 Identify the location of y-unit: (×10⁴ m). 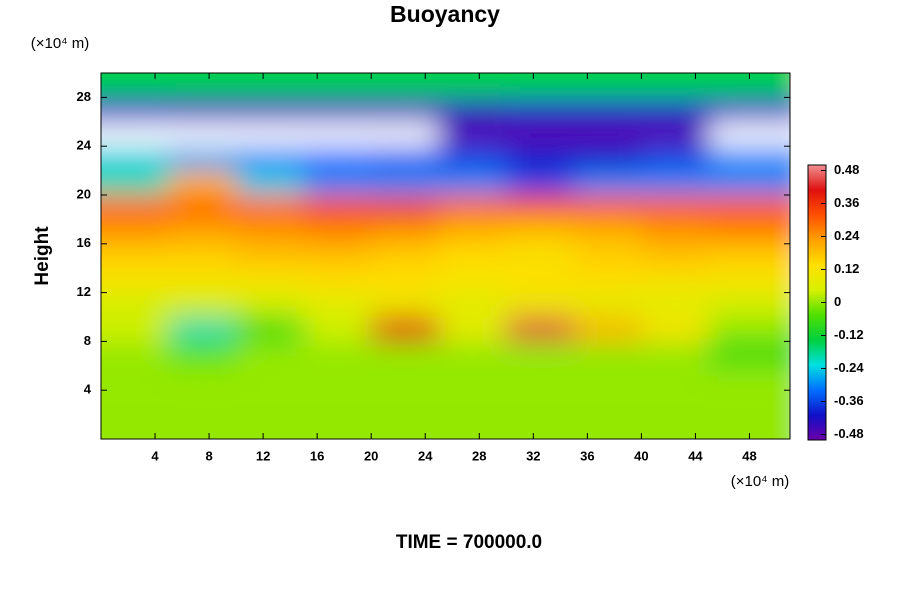
(60, 43).